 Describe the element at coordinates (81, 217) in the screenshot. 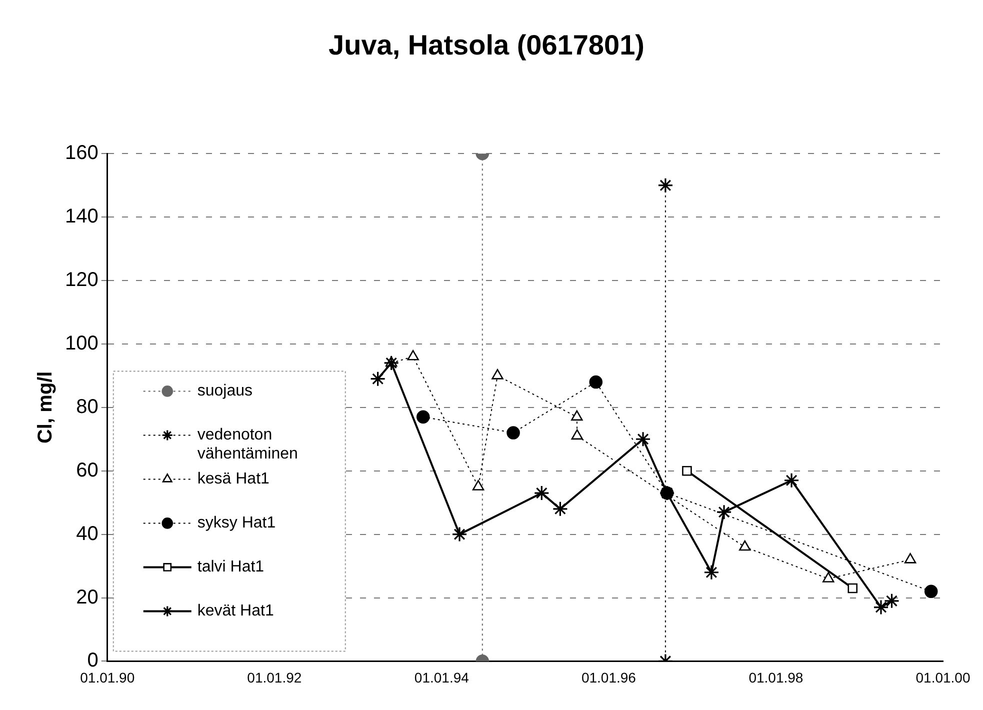

I see `y-tick-label: 140` at that location.